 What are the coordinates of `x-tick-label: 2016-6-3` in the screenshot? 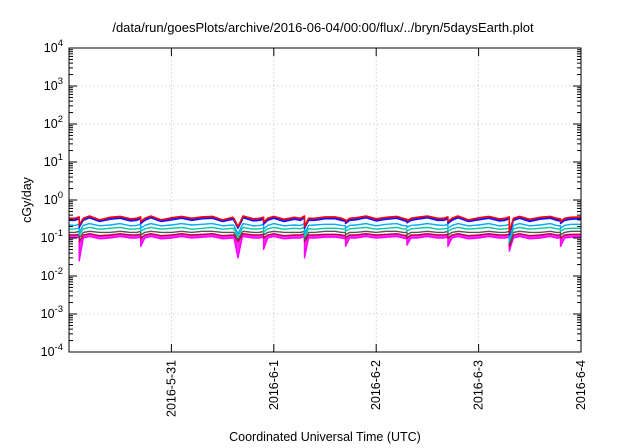 It's located at (479, 385).